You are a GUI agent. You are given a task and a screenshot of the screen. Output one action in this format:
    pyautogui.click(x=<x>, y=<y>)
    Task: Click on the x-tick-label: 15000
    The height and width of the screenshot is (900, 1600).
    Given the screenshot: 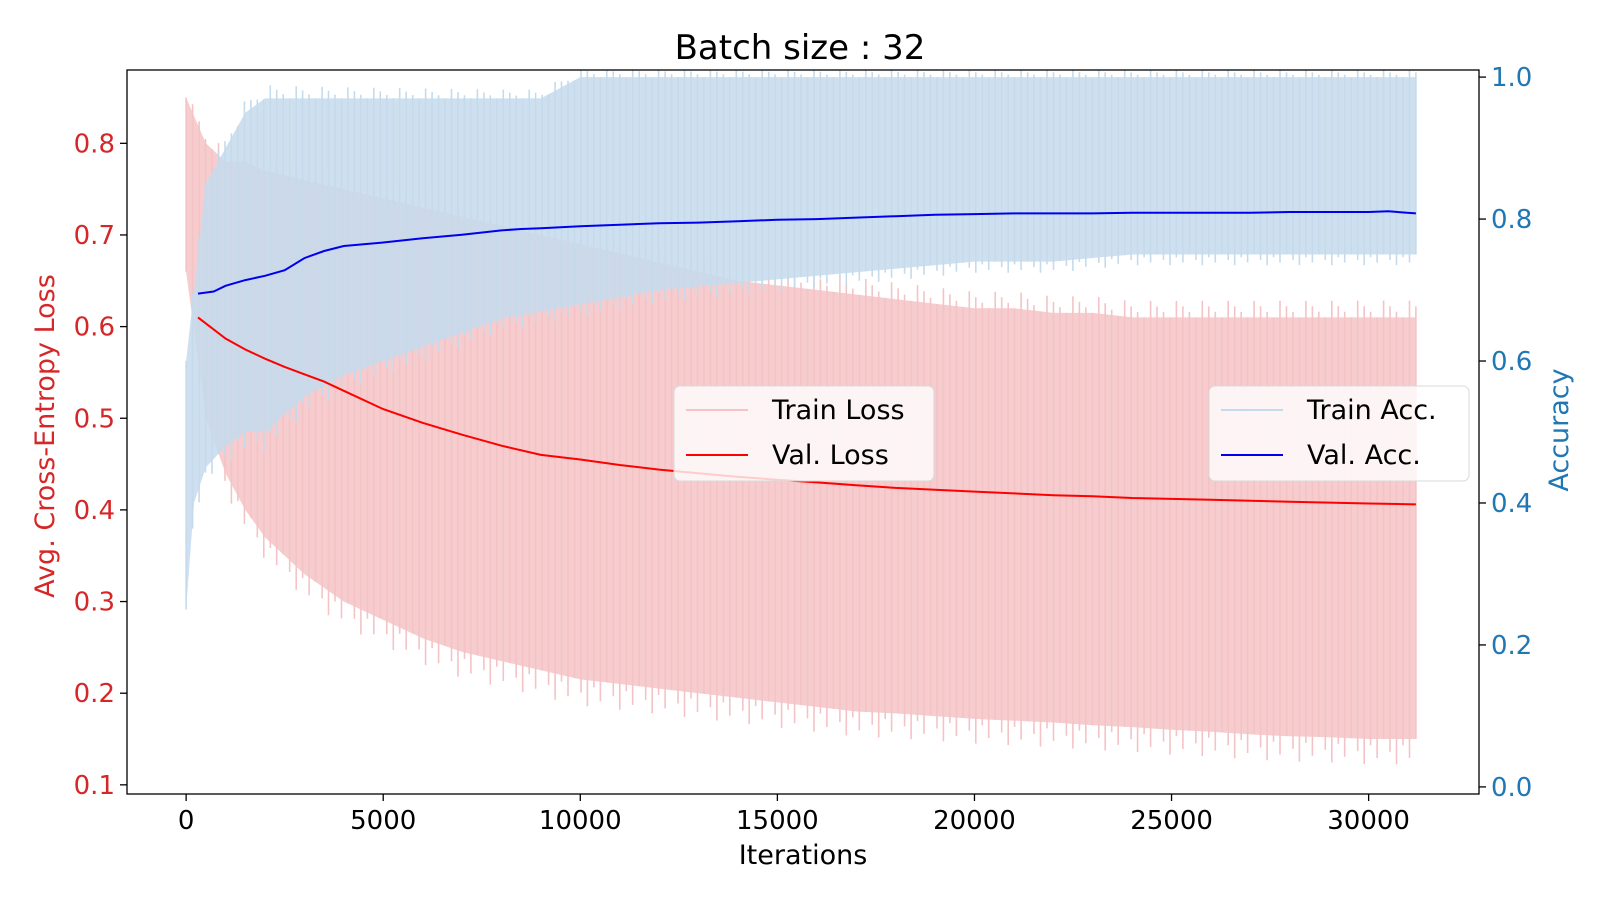 What is the action you would take?
    pyautogui.click(x=777, y=821)
    